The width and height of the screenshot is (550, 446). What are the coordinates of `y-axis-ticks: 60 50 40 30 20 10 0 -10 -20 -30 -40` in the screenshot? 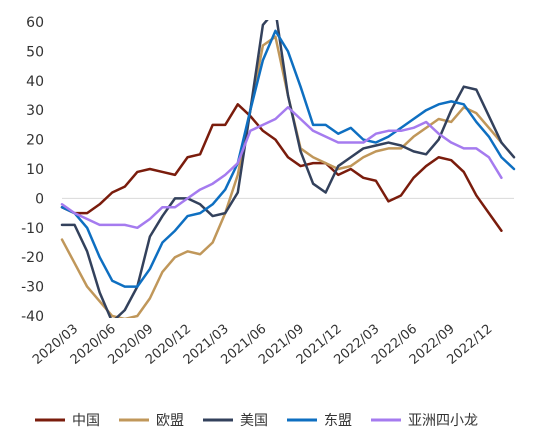 It's located at (32, 170).